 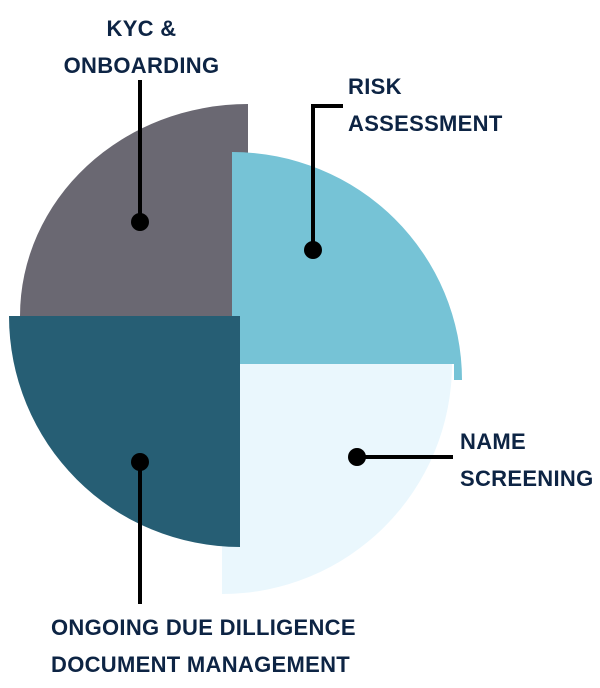 What do you see at coordinates (141, 47) in the screenshot?
I see `label-kyc-onboarding: KYC & ONBOARDING` at bounding box center [141, 47].